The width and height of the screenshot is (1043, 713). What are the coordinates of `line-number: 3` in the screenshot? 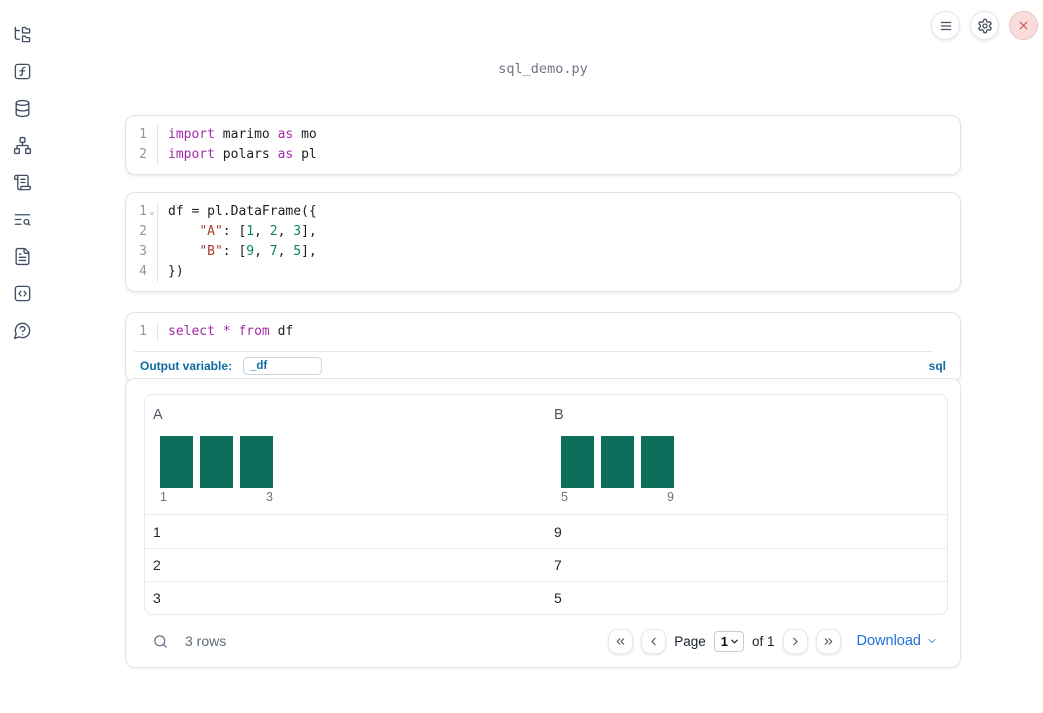 It's located at (143, 251).